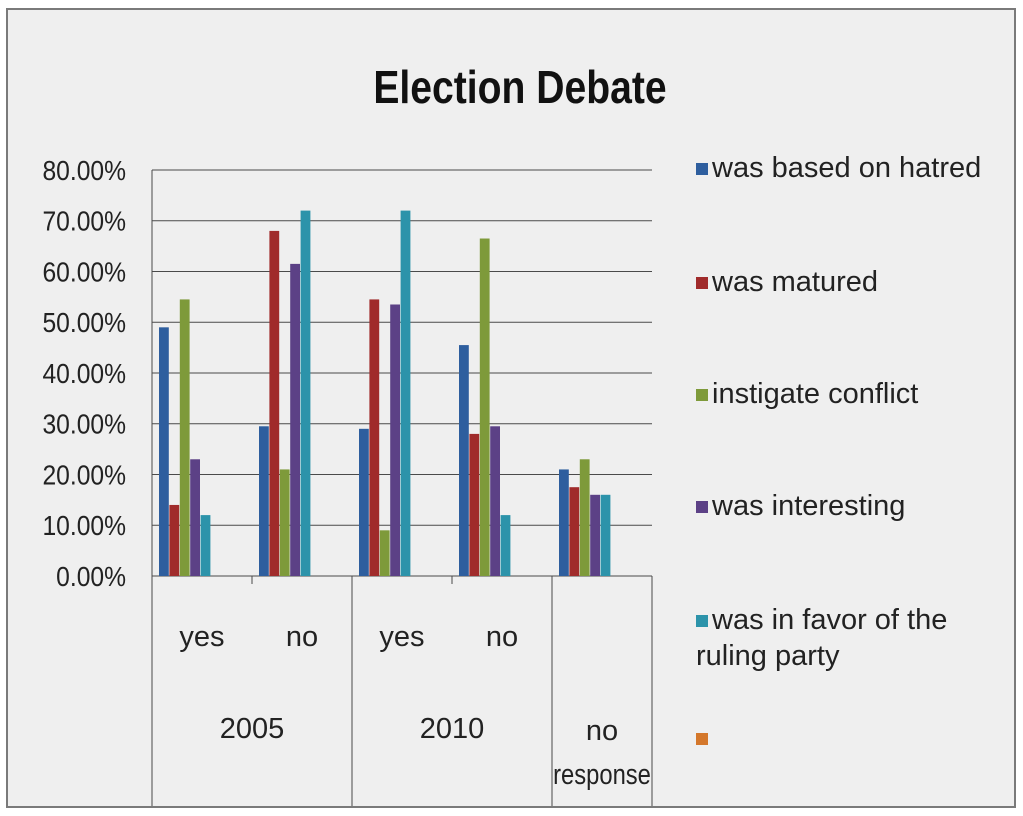 The height and width of the screenshot is (816, 1023). Describe the element at coordinates (847, 168) in the screenshot. I see `legend-label: was based on hatred` at that location.